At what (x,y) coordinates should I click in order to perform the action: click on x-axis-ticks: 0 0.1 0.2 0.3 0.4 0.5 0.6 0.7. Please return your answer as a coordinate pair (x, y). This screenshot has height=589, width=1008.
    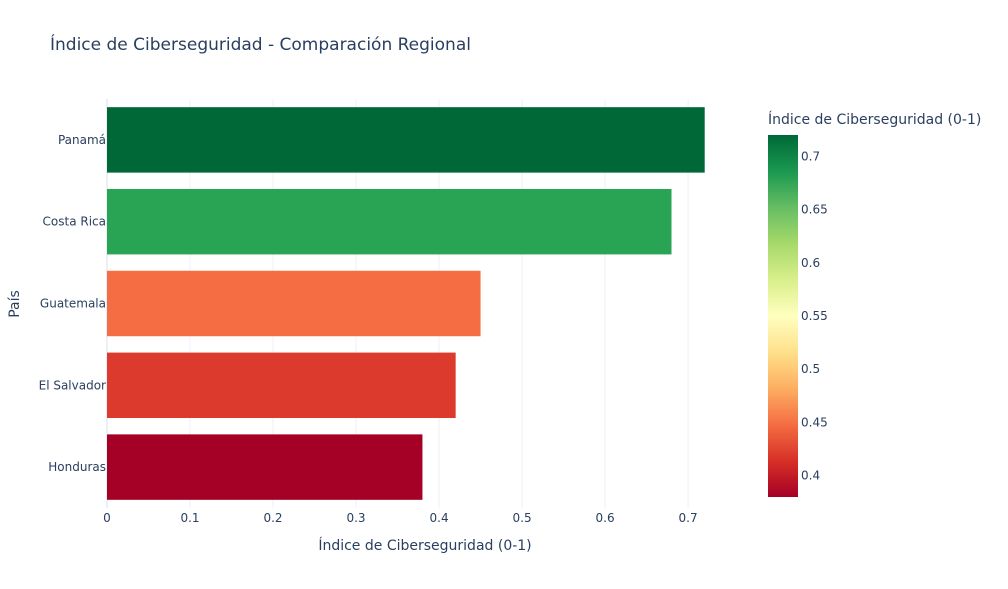
    Looking at the image, I should click on (400, 518).